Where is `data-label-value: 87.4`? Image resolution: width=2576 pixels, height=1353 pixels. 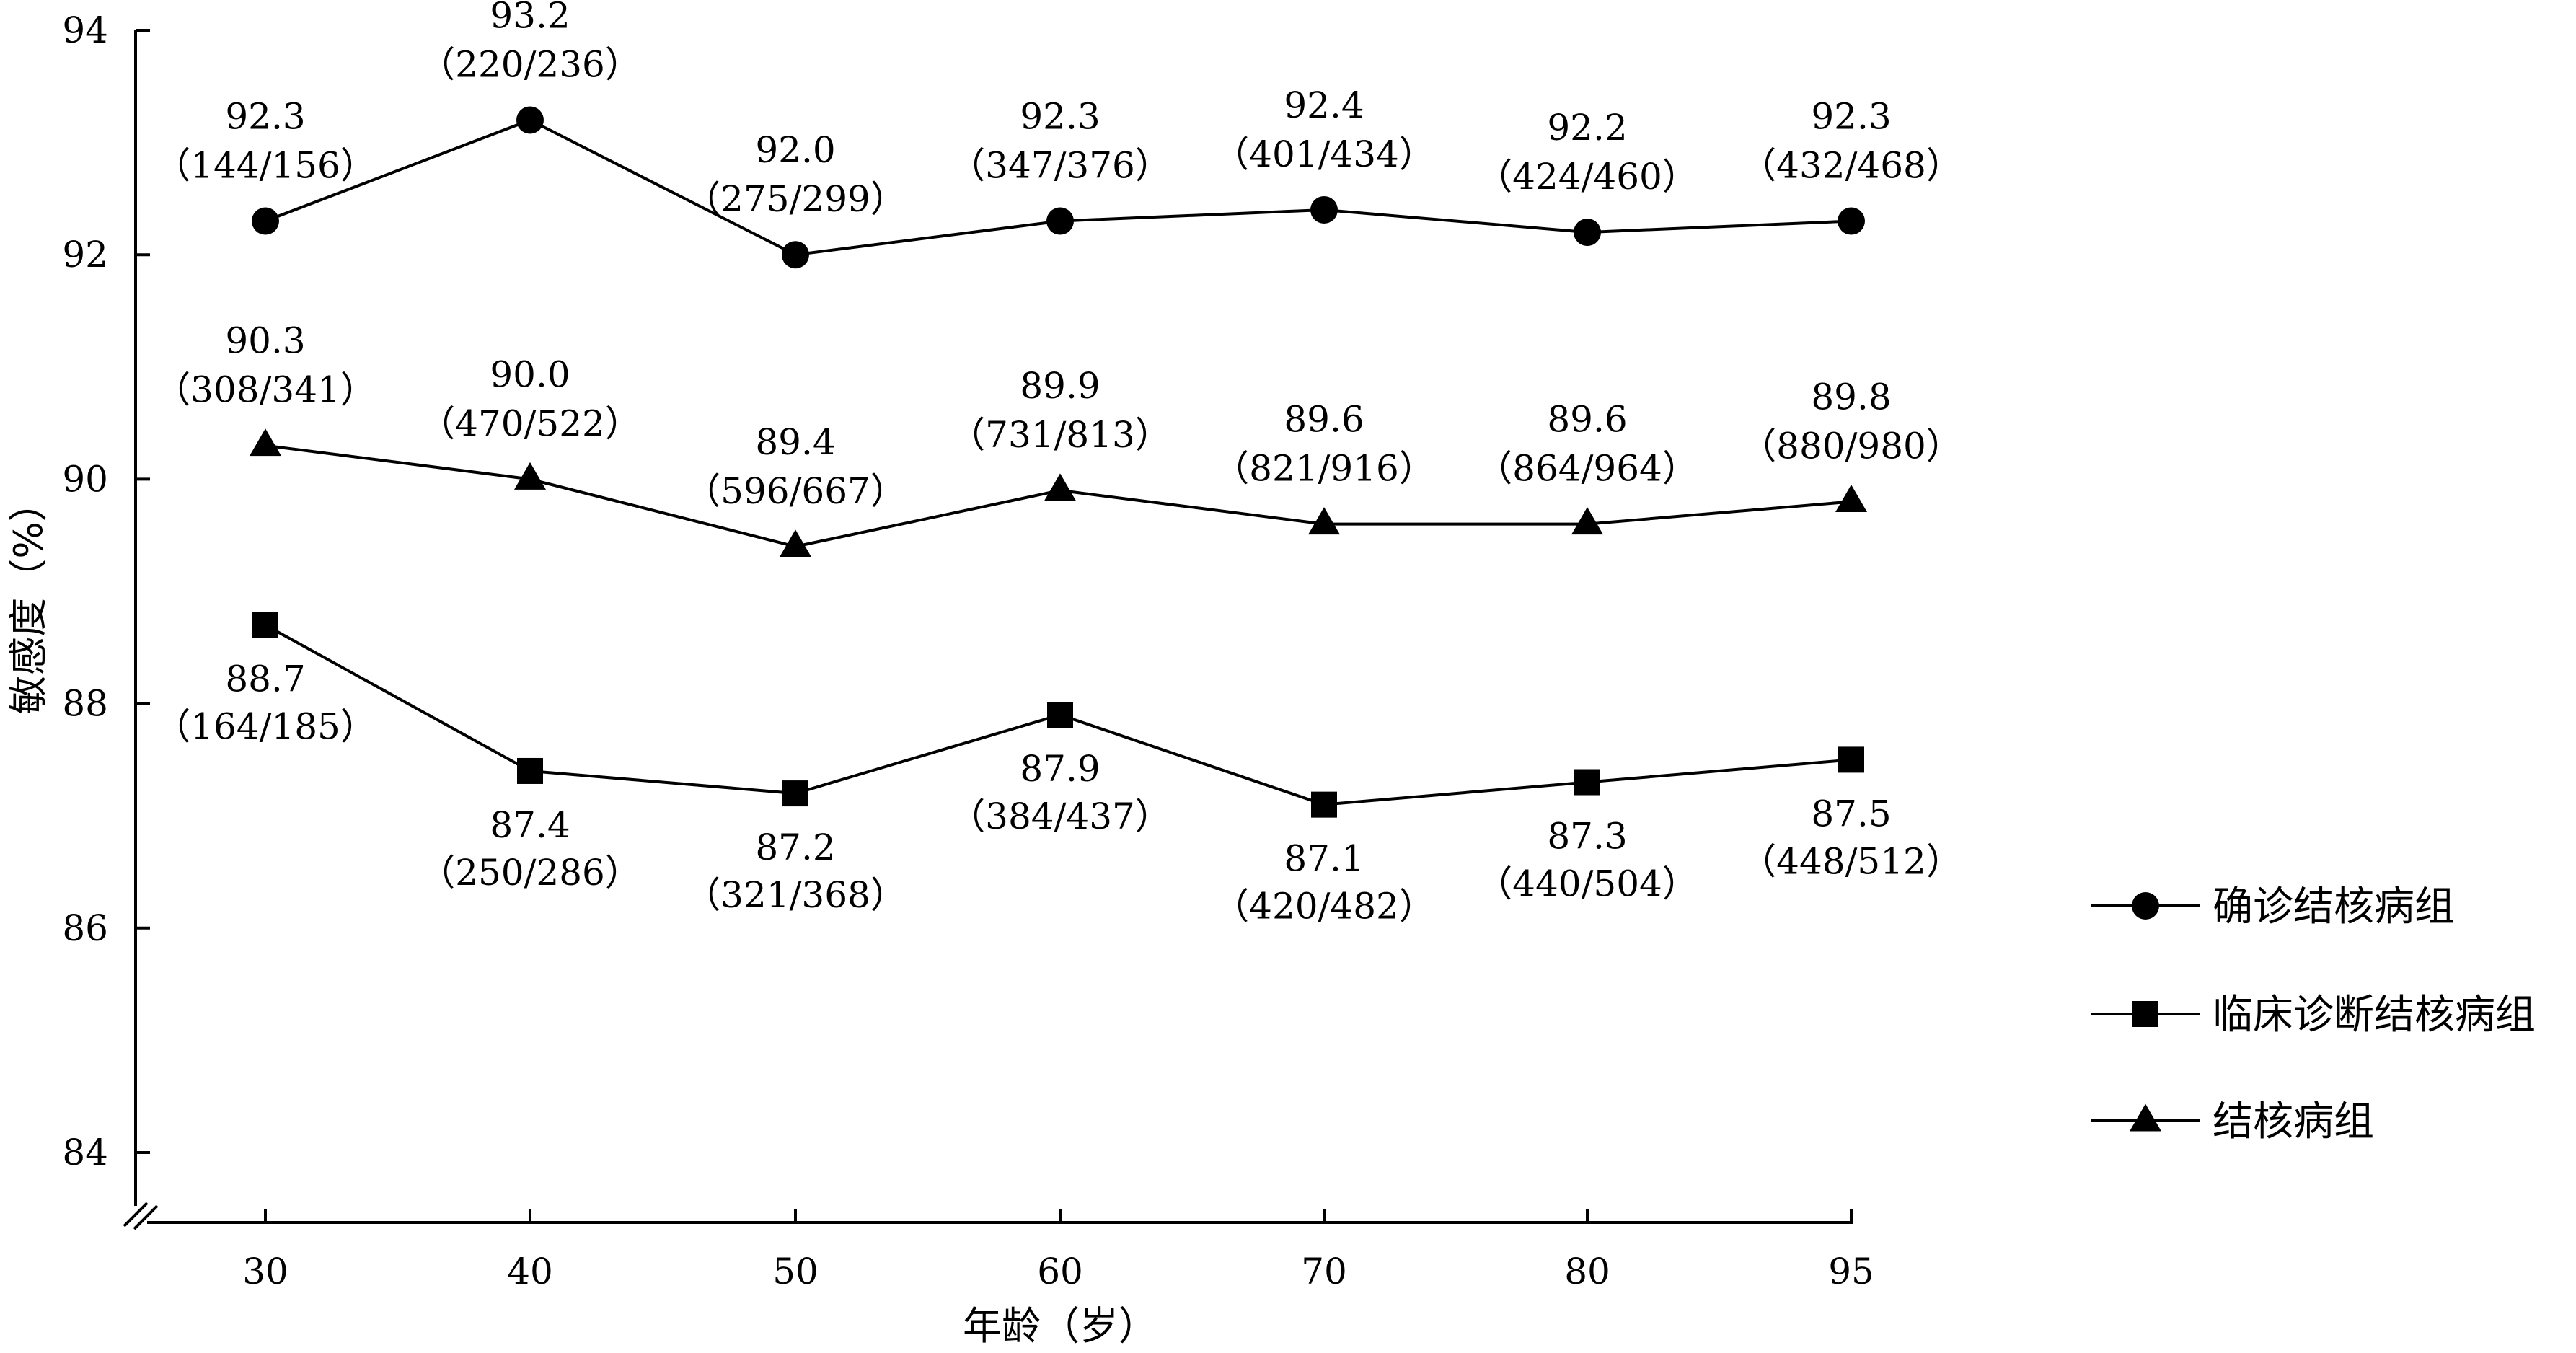 data-label-value: 87.4 is located at coordinates (530, 825).